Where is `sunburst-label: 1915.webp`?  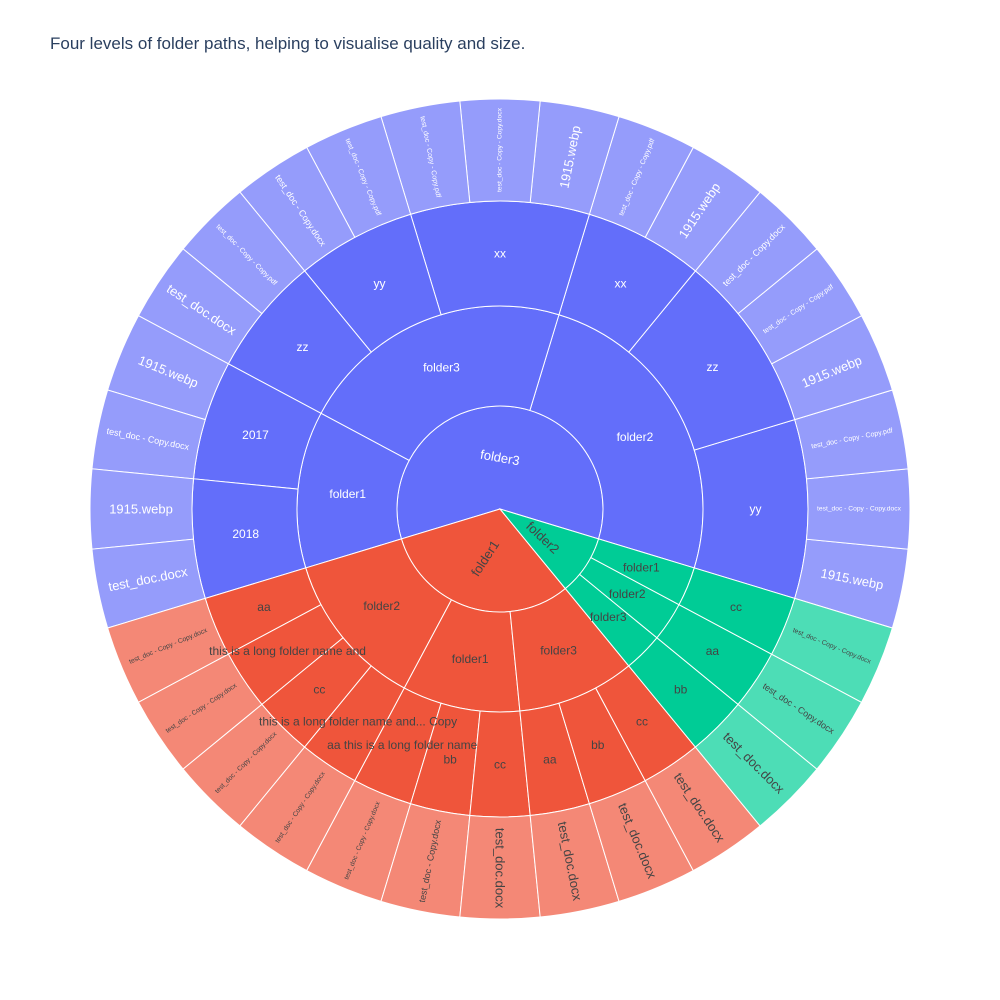
sunburst-label: 1915.webp is located at coordinates (141, 509).